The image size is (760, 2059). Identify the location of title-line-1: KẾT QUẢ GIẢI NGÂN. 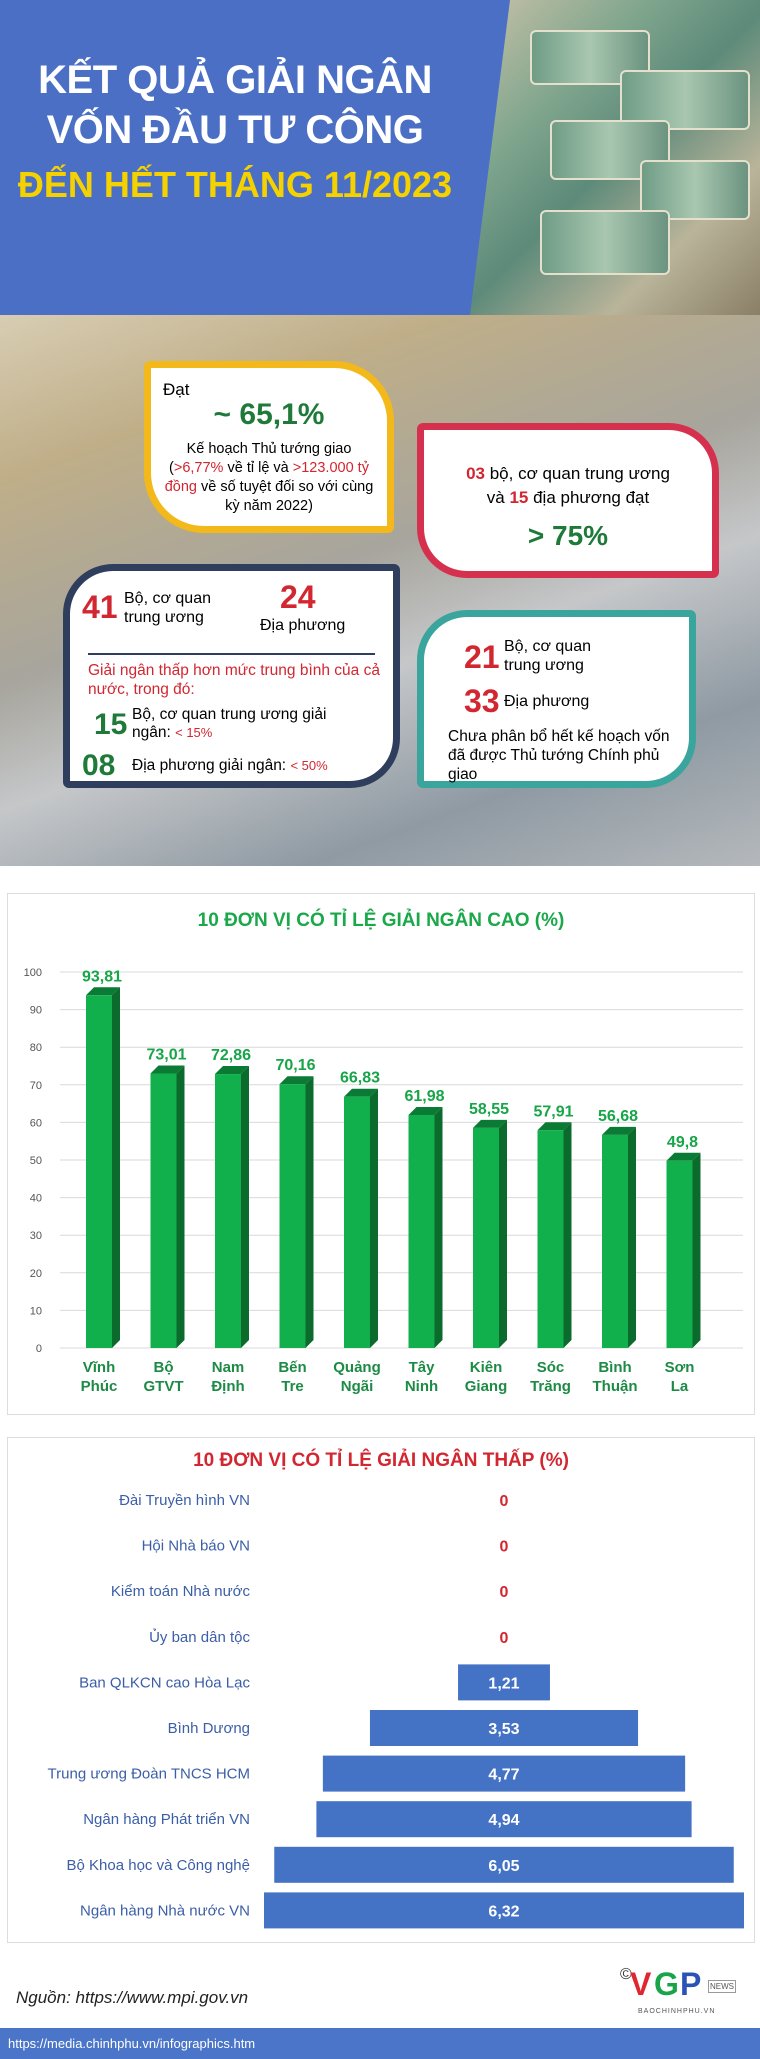
(235, 80).